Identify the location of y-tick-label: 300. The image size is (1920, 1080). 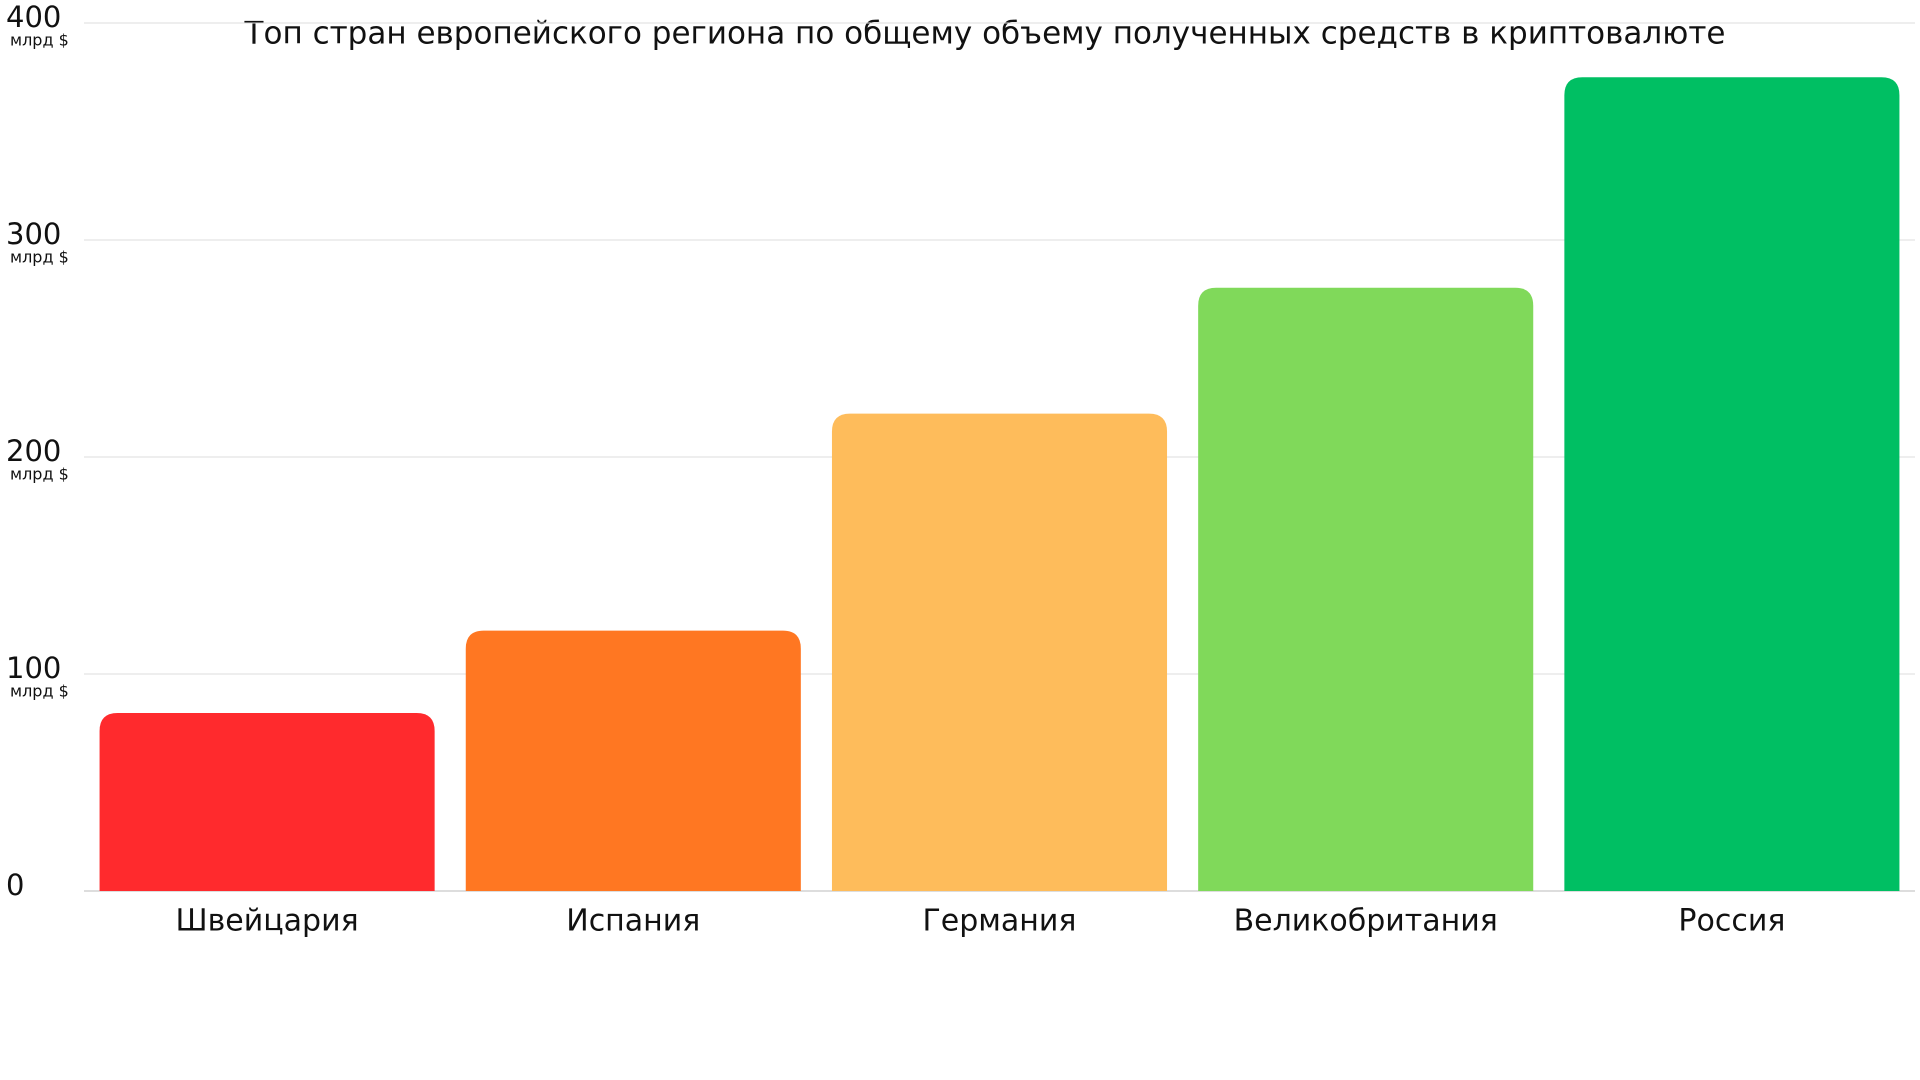
(33, 234).